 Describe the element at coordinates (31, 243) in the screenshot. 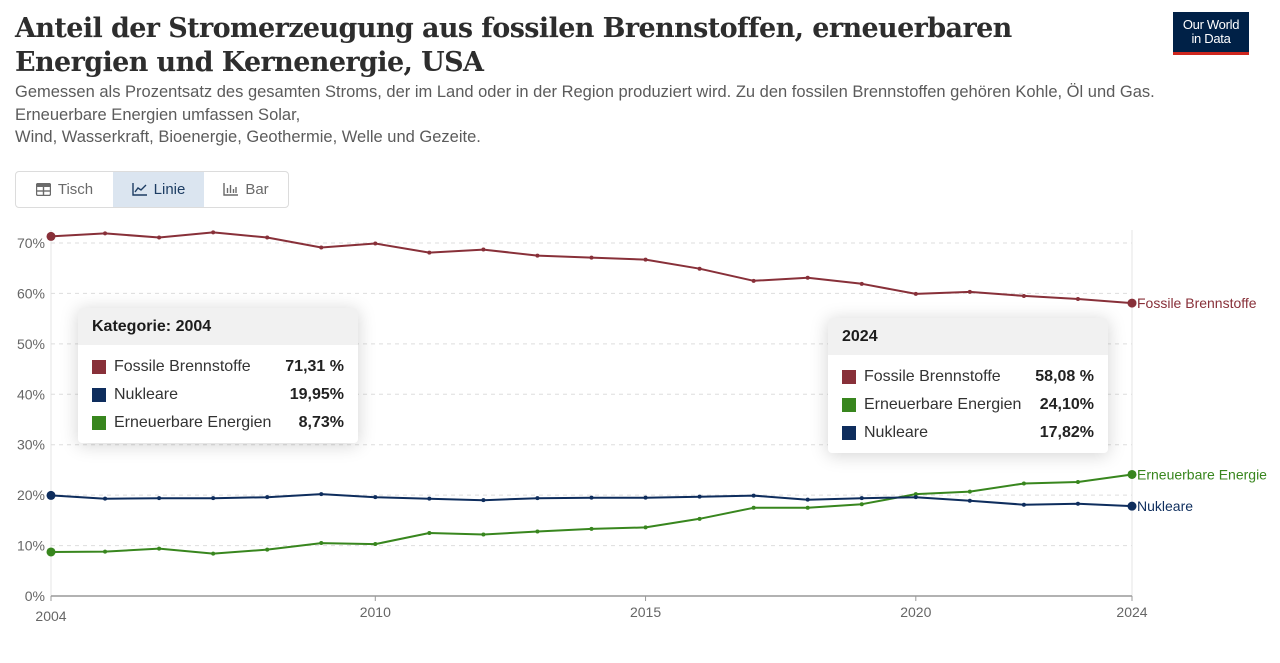

I see `y-tick-label: 70%` at that location.